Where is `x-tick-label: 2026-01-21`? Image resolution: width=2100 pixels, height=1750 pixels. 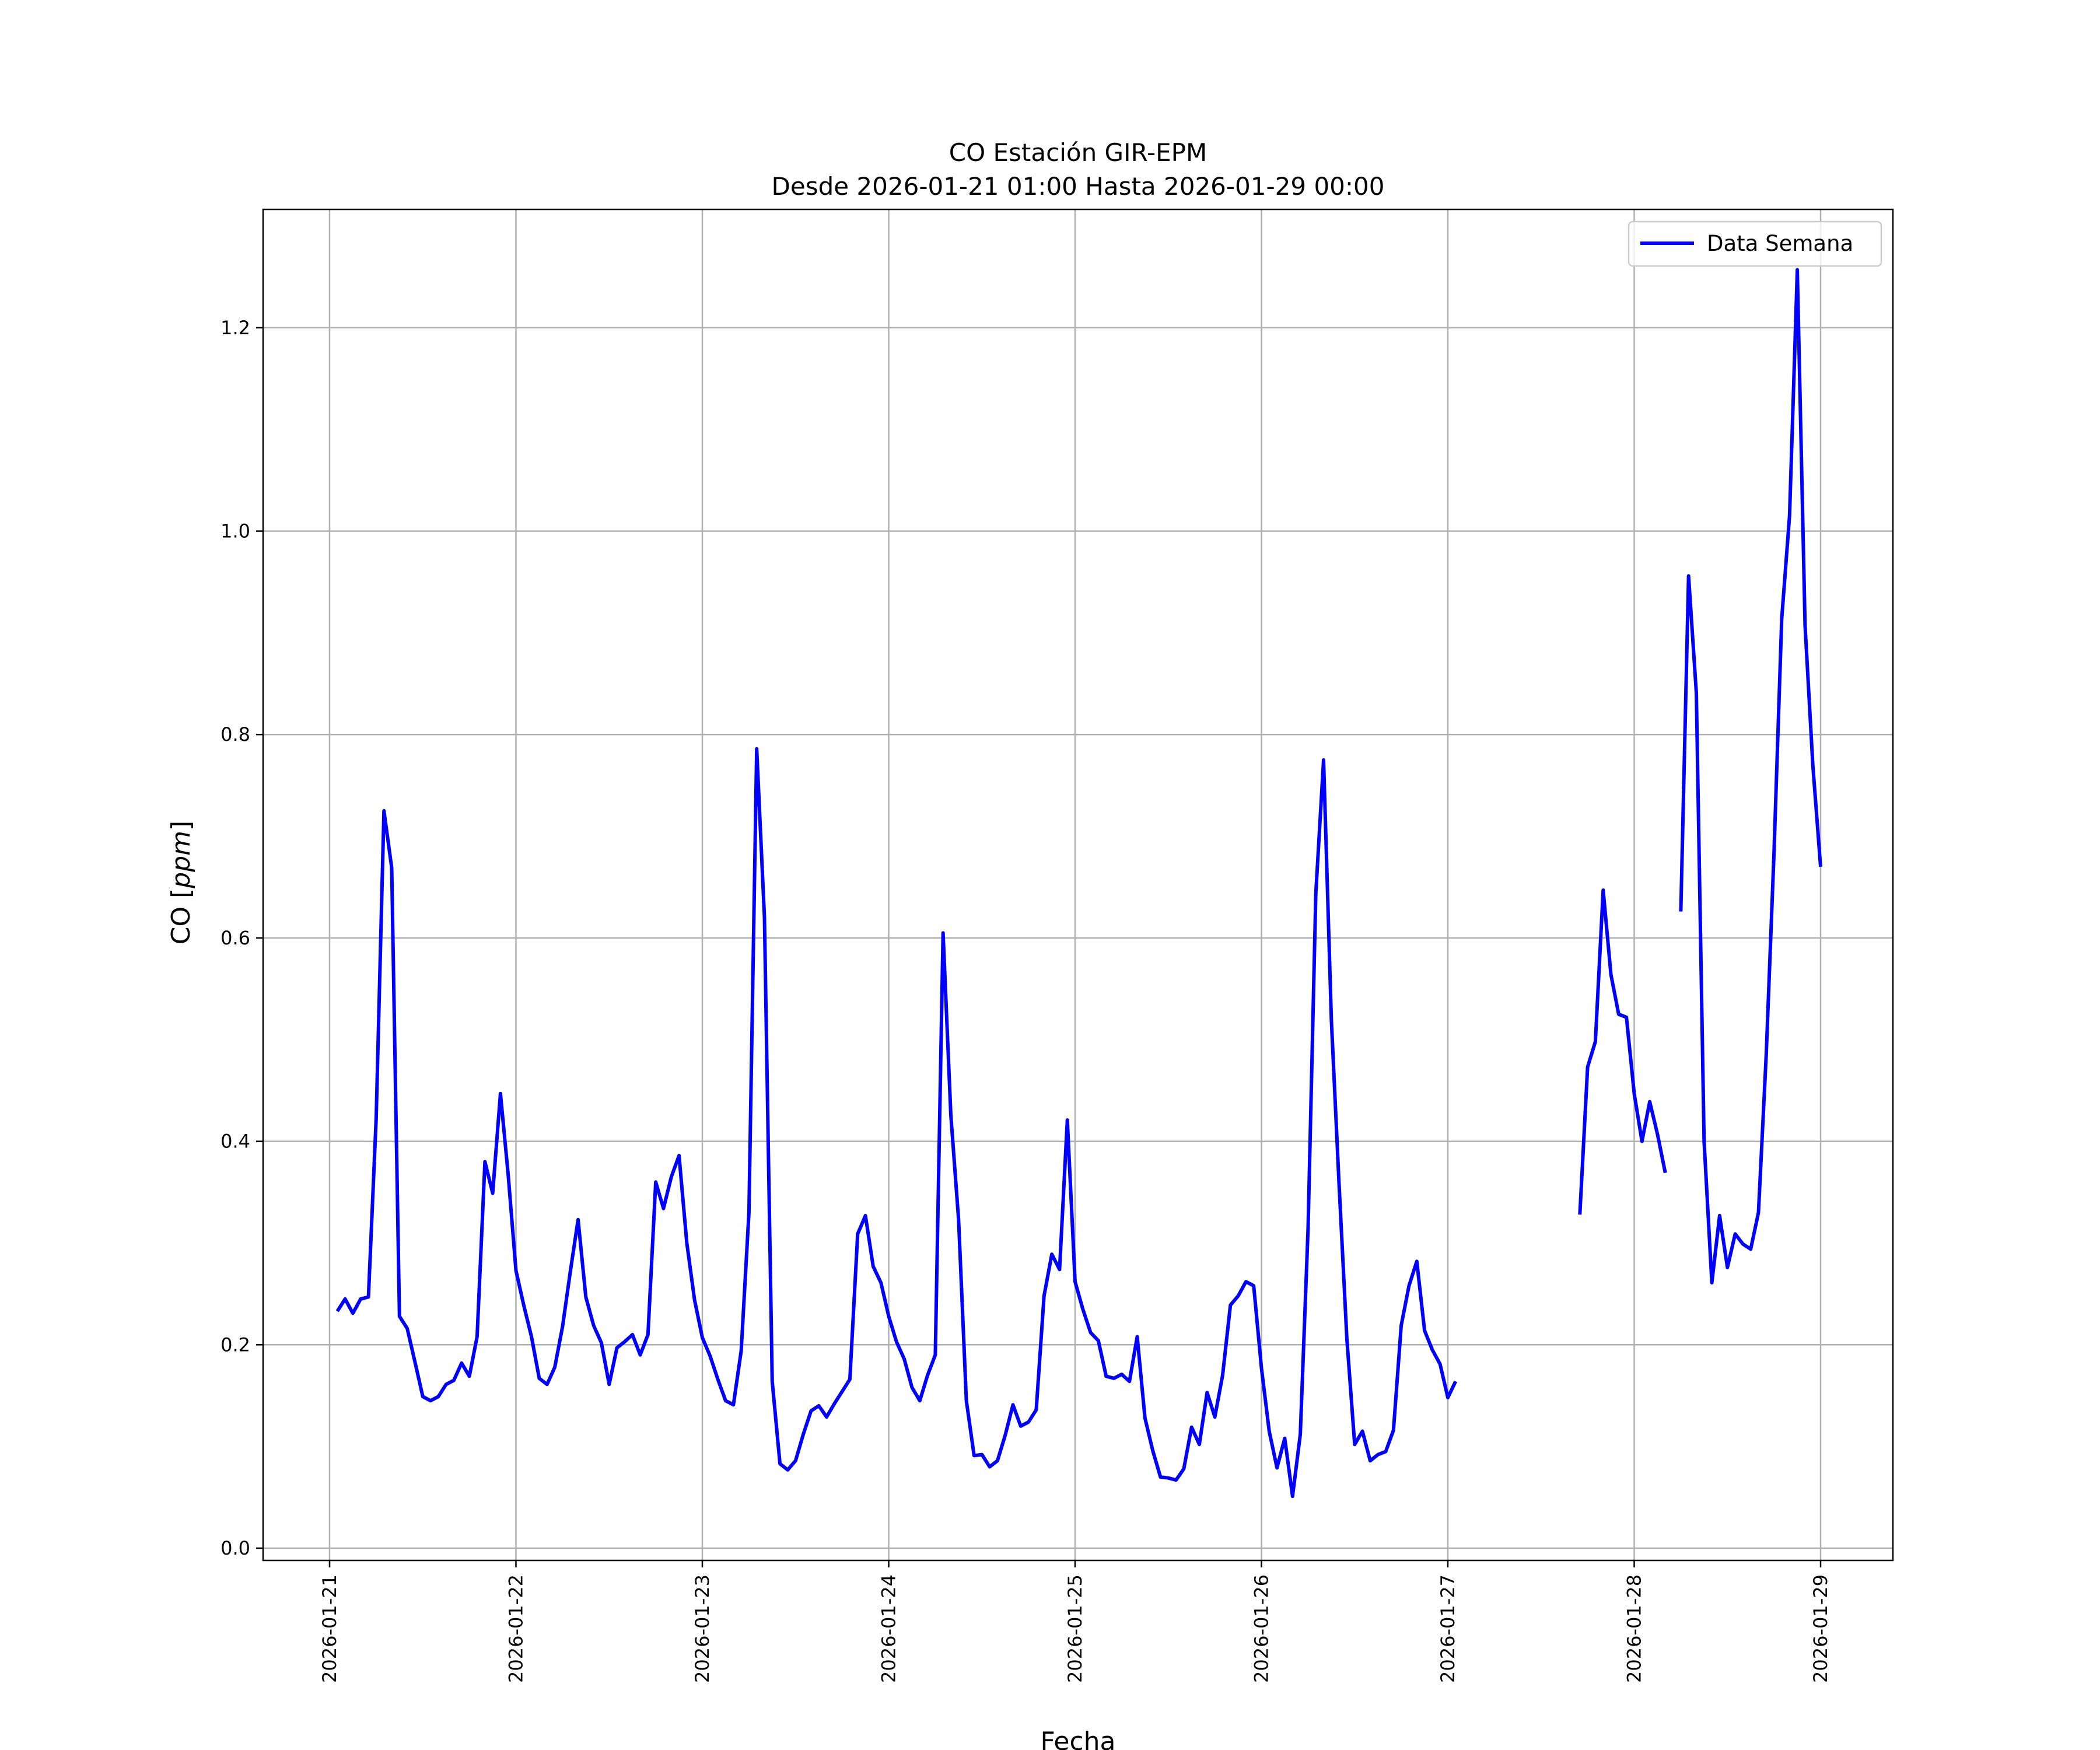 x-tick-label: 2026-01-21 is located at coordinates (329, 1629).